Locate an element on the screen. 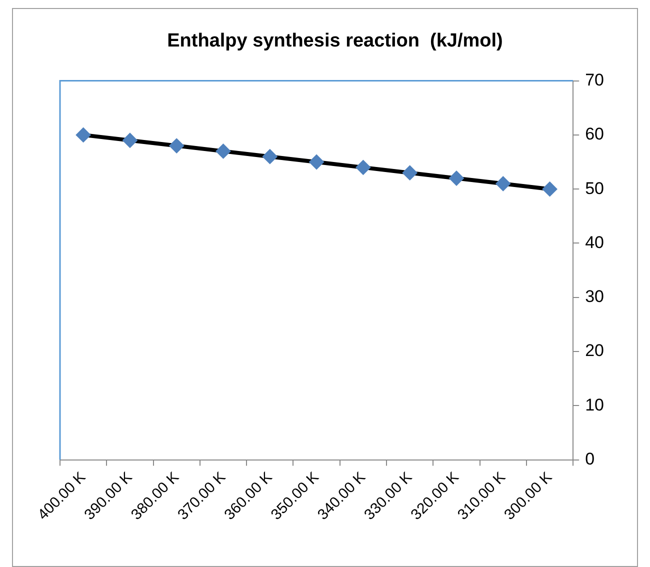  chart-title: Enthalpy synthesis reaction (kJ/mol) is located at coordinates (335, 41).